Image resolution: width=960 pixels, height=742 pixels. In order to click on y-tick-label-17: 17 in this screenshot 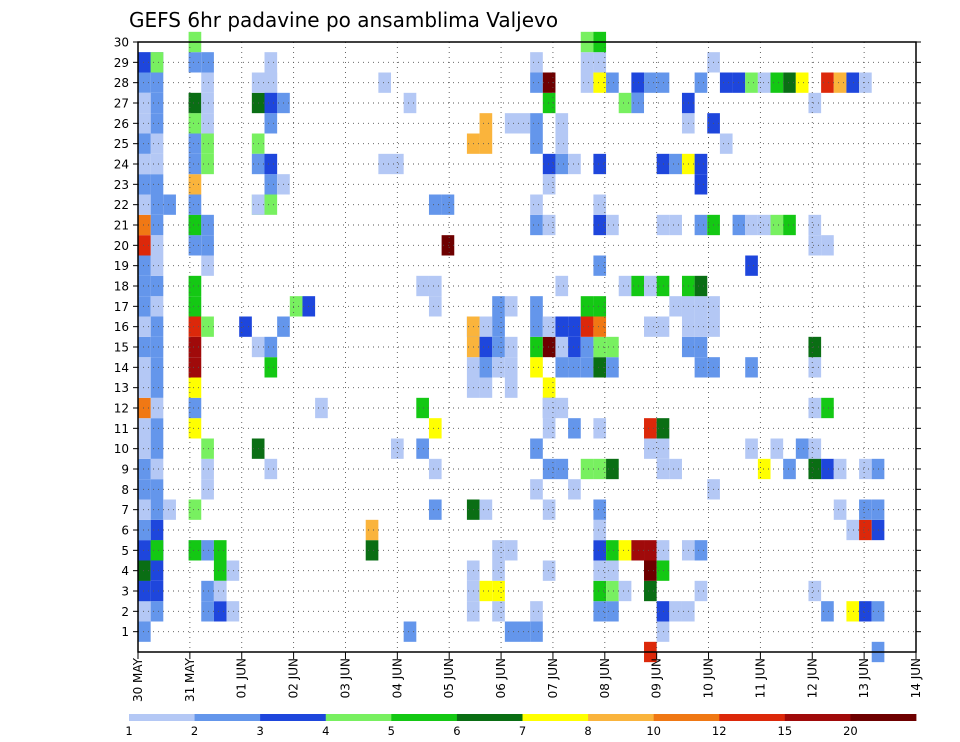, I will do `click(121, 307)`.